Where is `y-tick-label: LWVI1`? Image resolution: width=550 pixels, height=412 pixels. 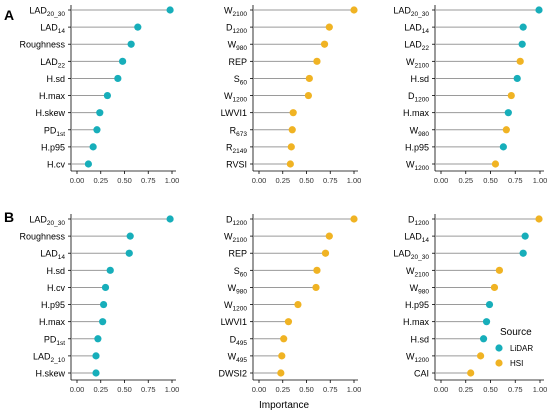 y-tick-label: LWVI1 is located at coordinates (234, 113).